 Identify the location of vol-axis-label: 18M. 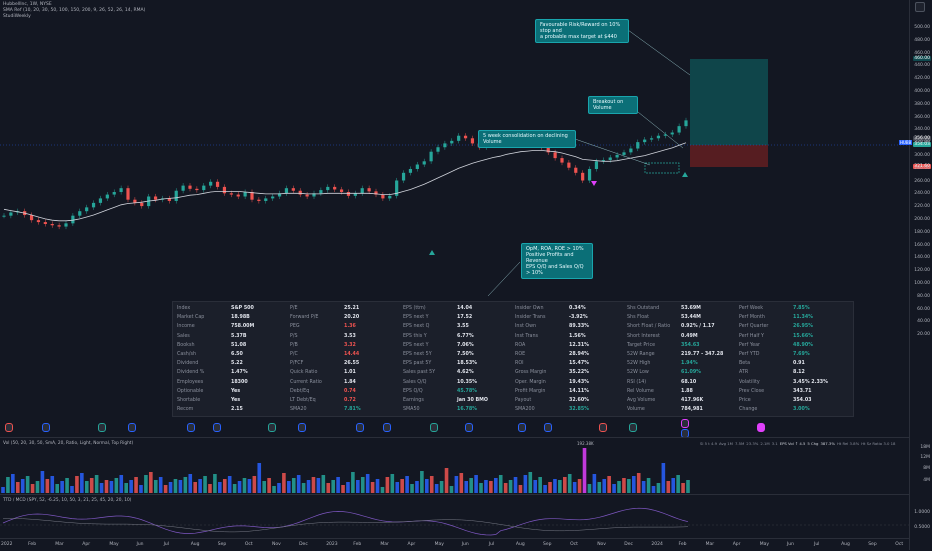
(925, 447).